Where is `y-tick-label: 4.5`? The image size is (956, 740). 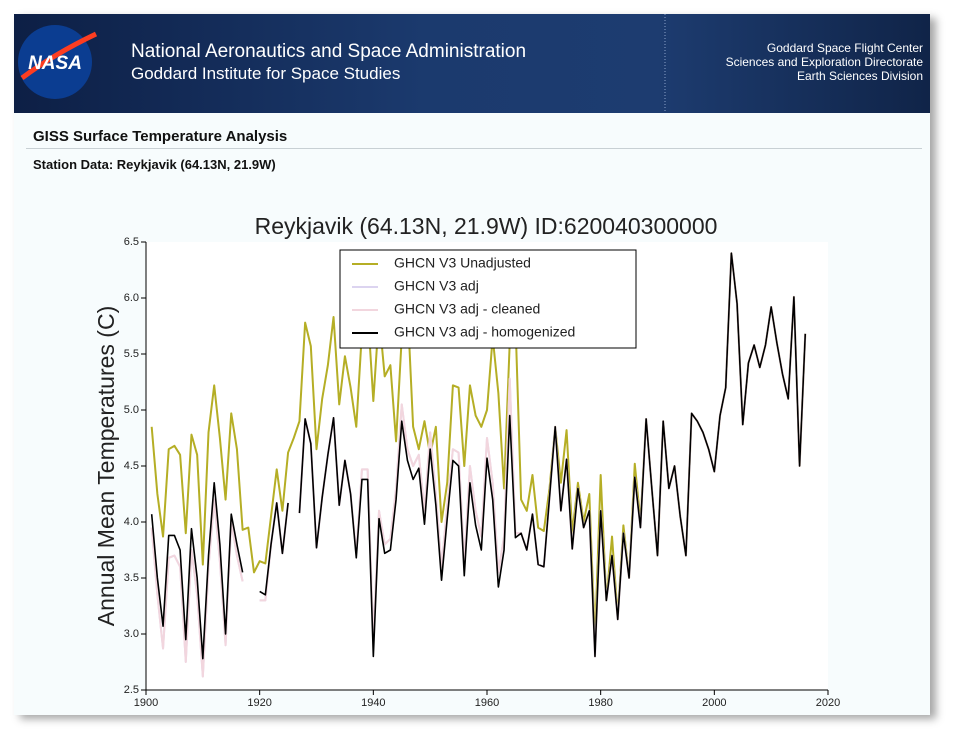 y-tick-label: 4.5 is located at coordinates (131, 466).